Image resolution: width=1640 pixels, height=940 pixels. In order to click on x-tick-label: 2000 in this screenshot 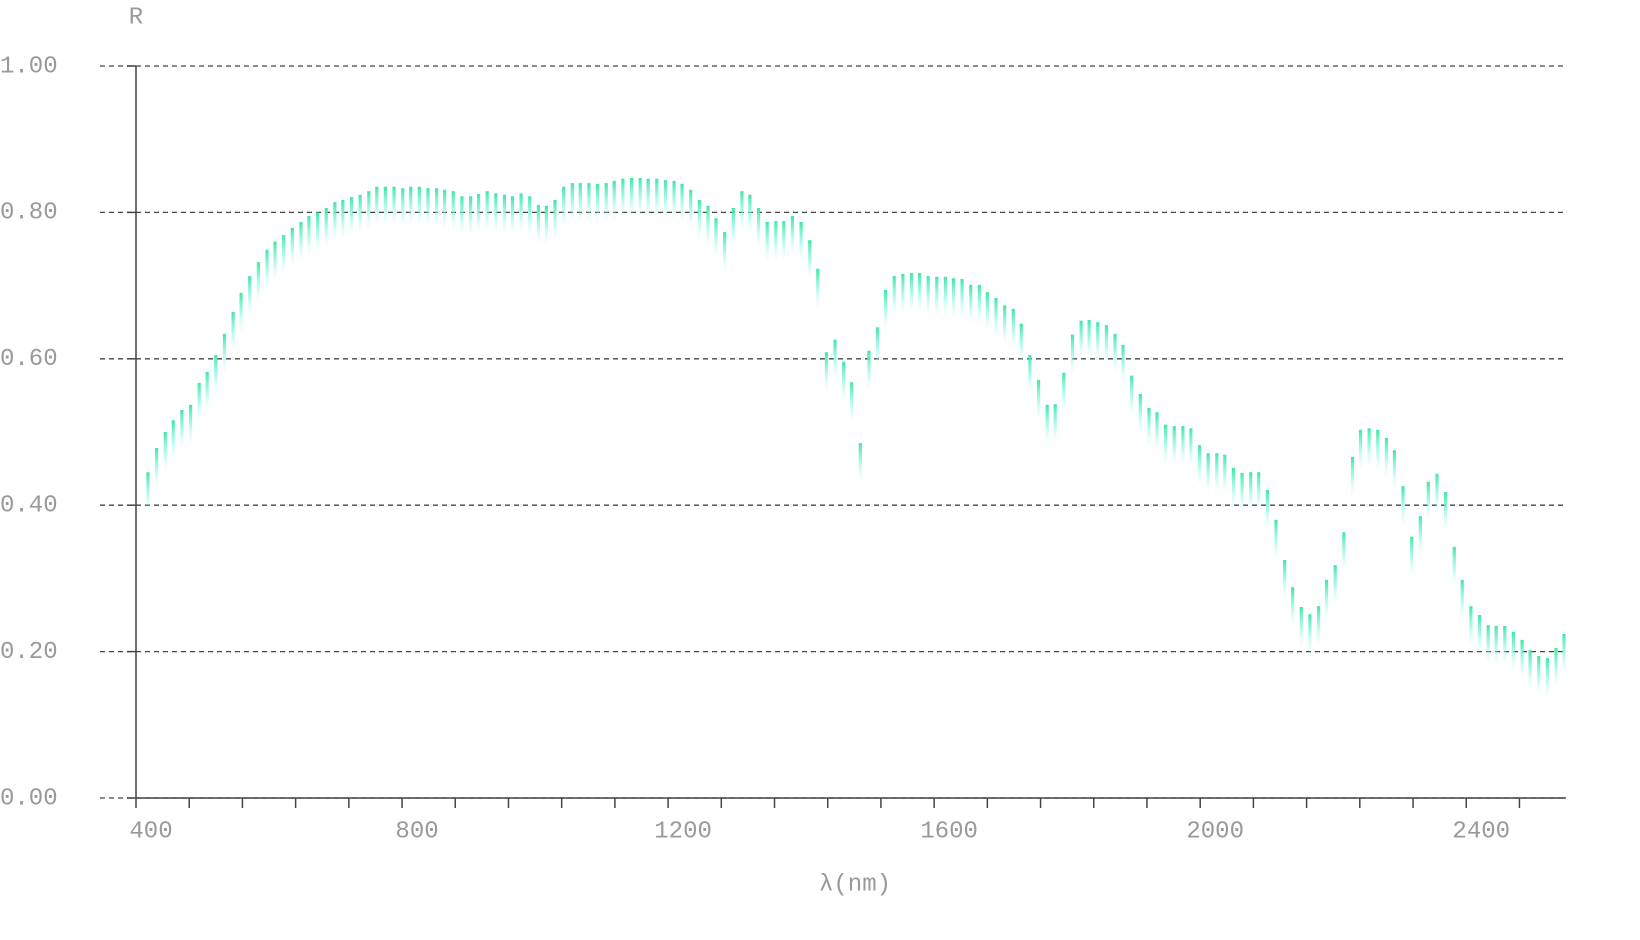, I will do `click(1215, 831)`.